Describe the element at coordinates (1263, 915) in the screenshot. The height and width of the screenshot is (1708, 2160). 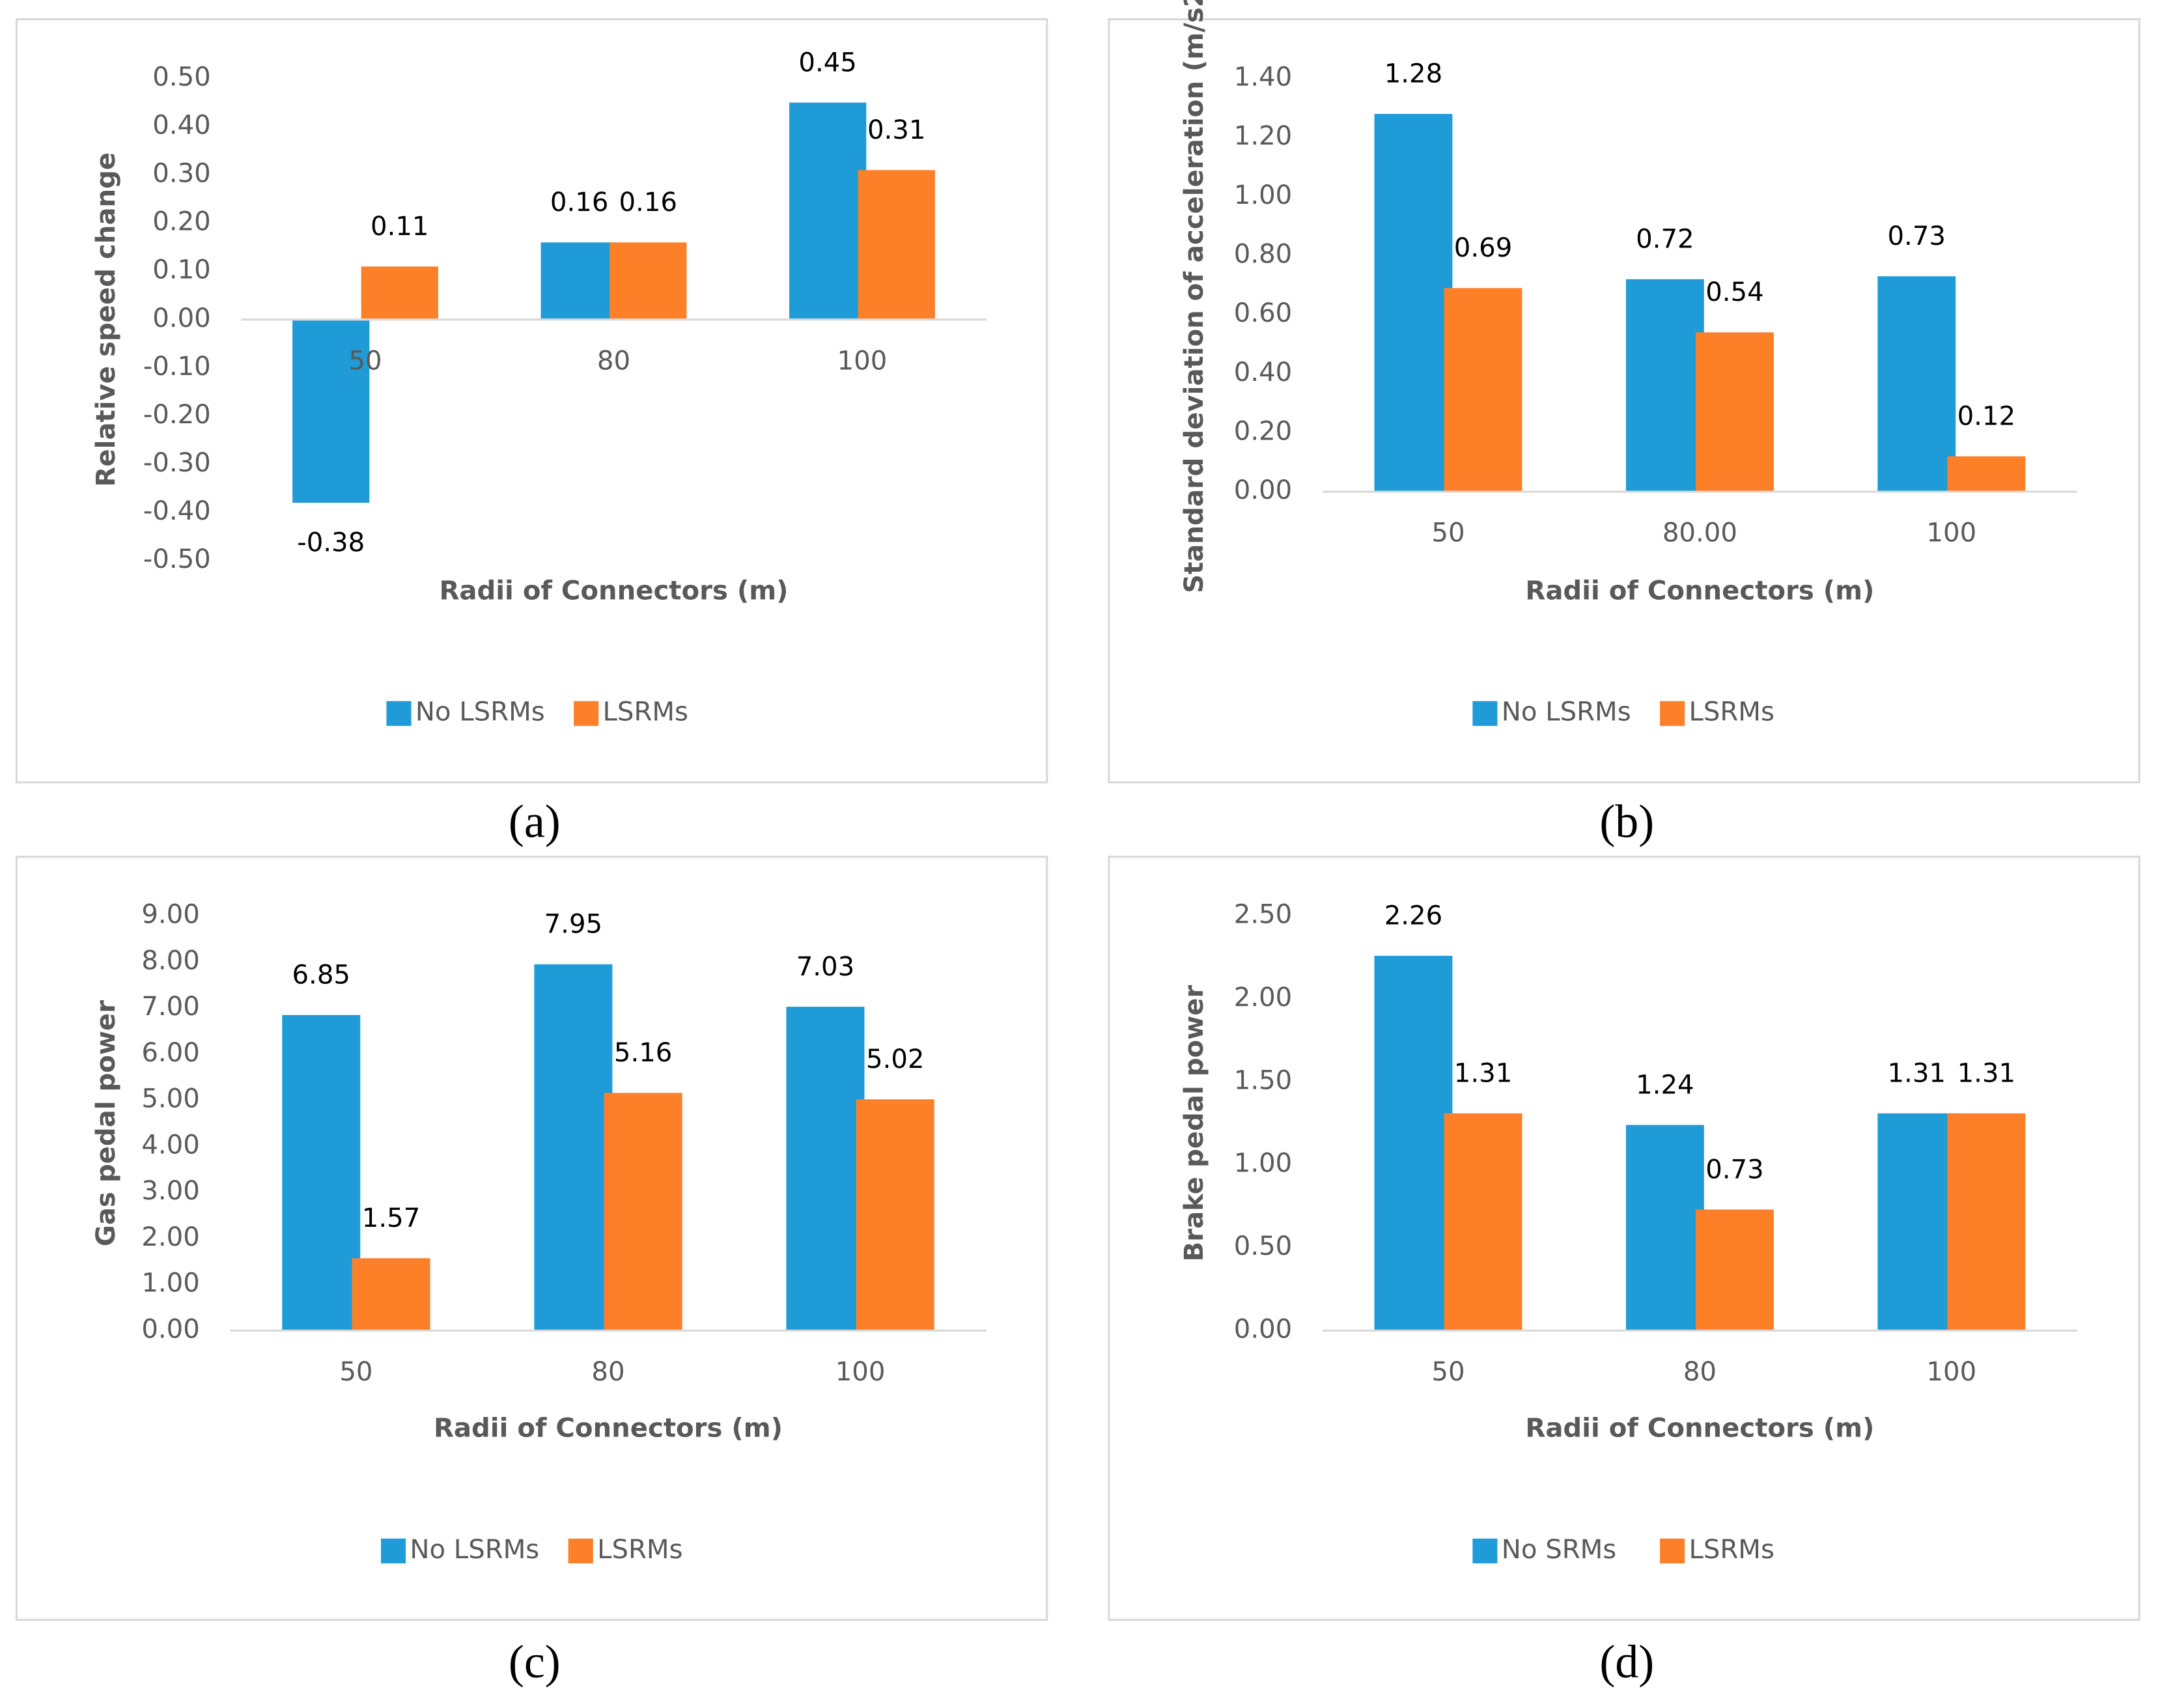
I see `y-tick-label: 2.50` at that location.